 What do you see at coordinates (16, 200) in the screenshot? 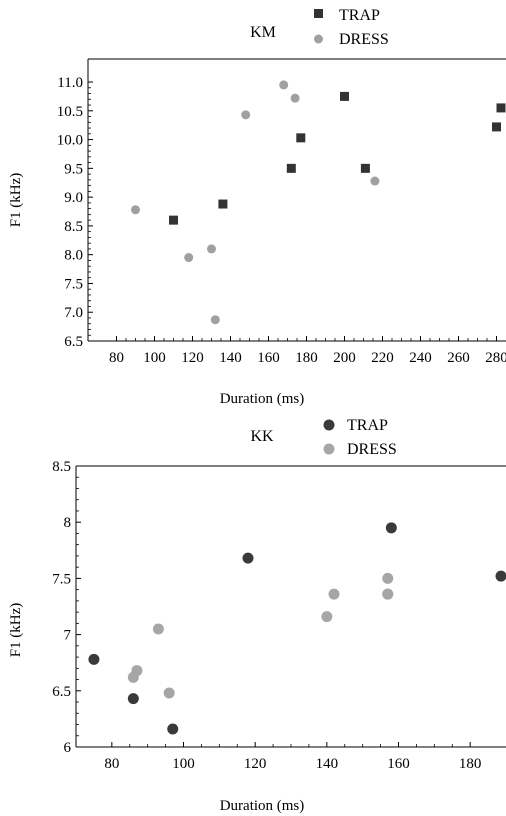
I see `y-axis-title-km: F1 (kHz)` at bounding box center [16, 200].